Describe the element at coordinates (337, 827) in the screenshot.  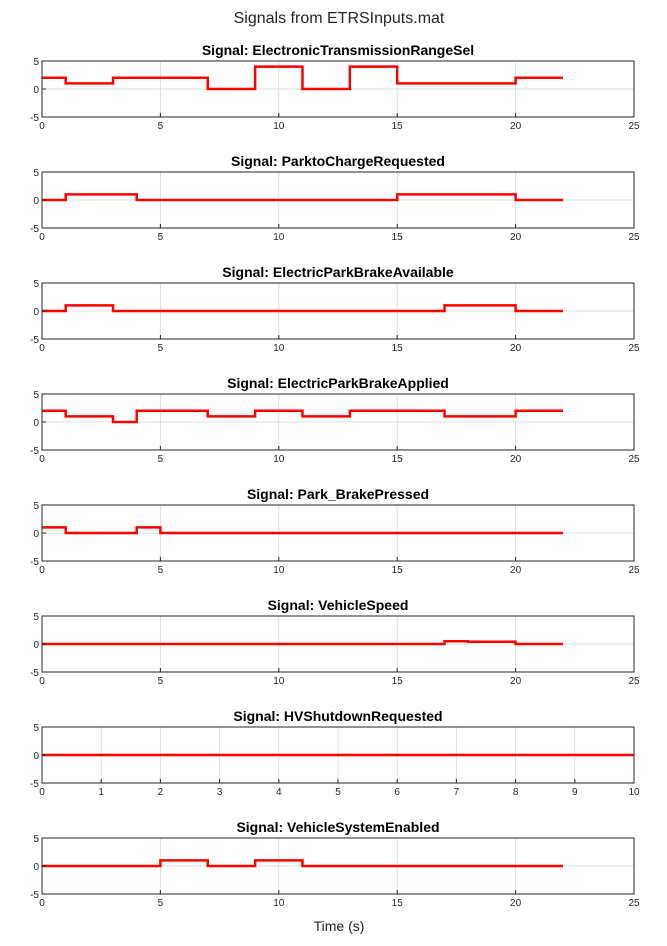
I see `subplot-title: Signal: VehicleSystemEnabled` at that location.